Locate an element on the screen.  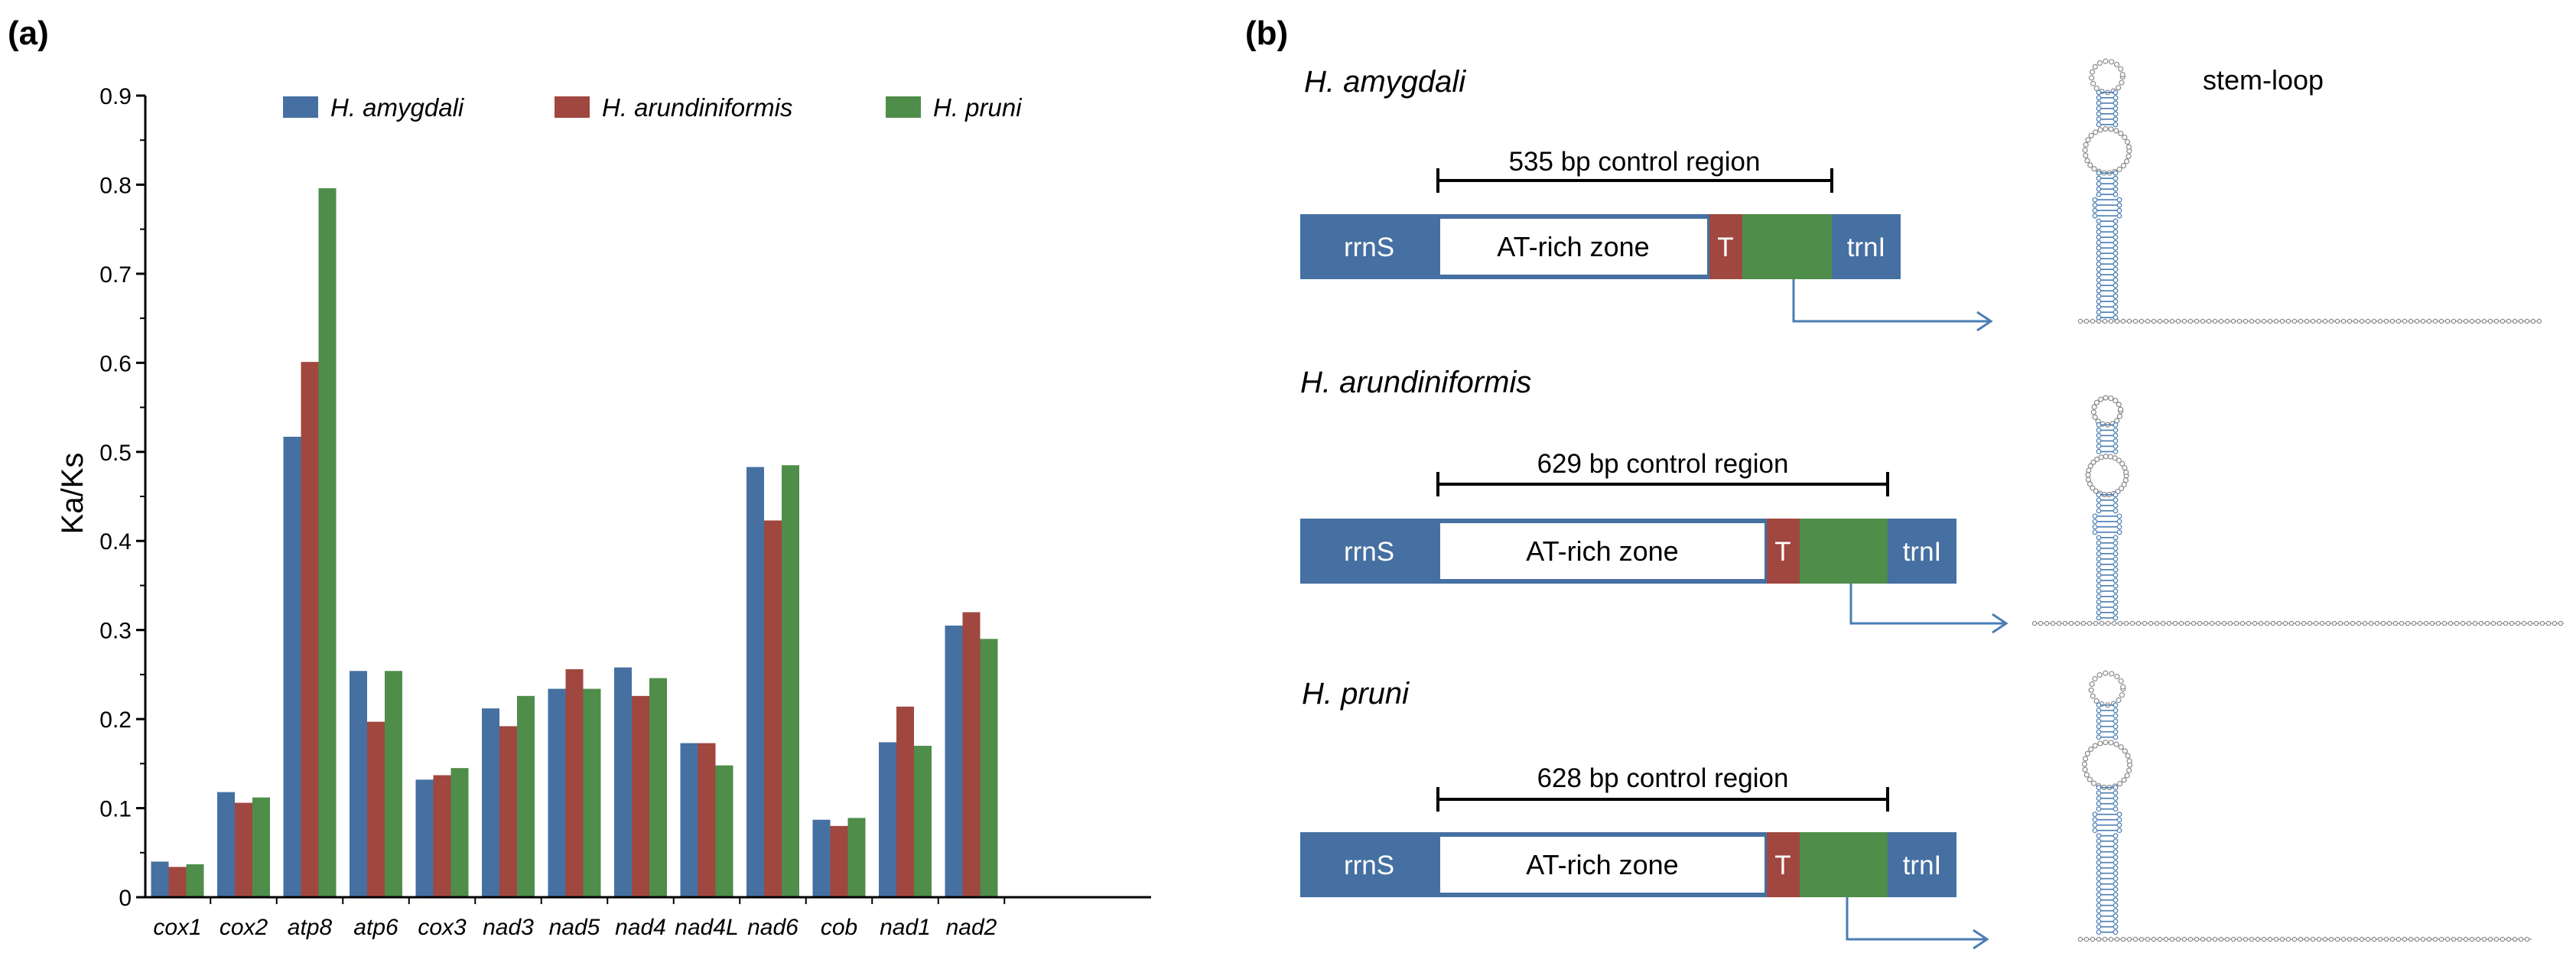
t-label: T is located at coordinates (1782, 552).